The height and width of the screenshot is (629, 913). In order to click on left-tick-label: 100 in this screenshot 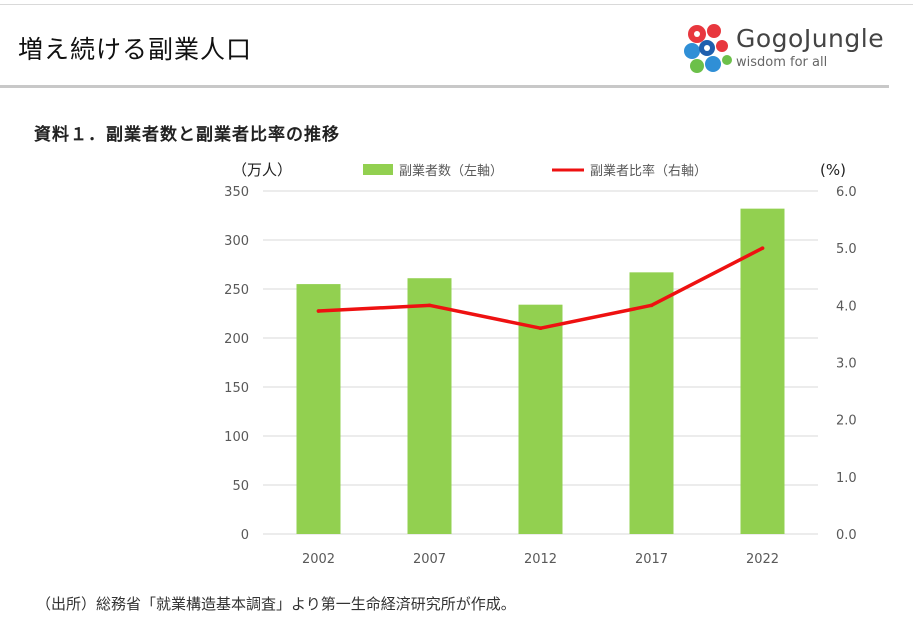, I will do `click(236, 437)`.